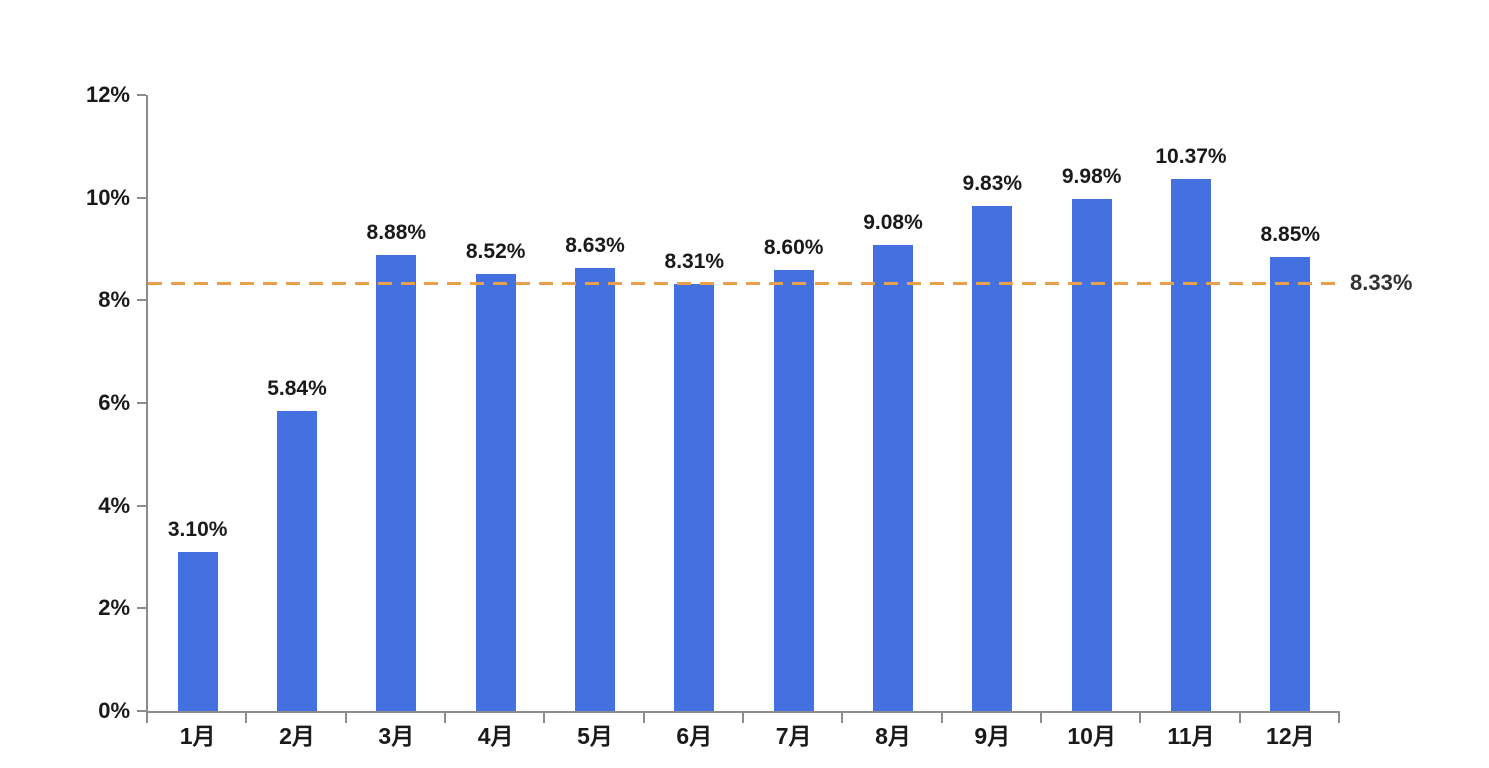 This screenshot has height=768, width=1489. I want to click on x-tick-label: 10月, so click(1091, 736).